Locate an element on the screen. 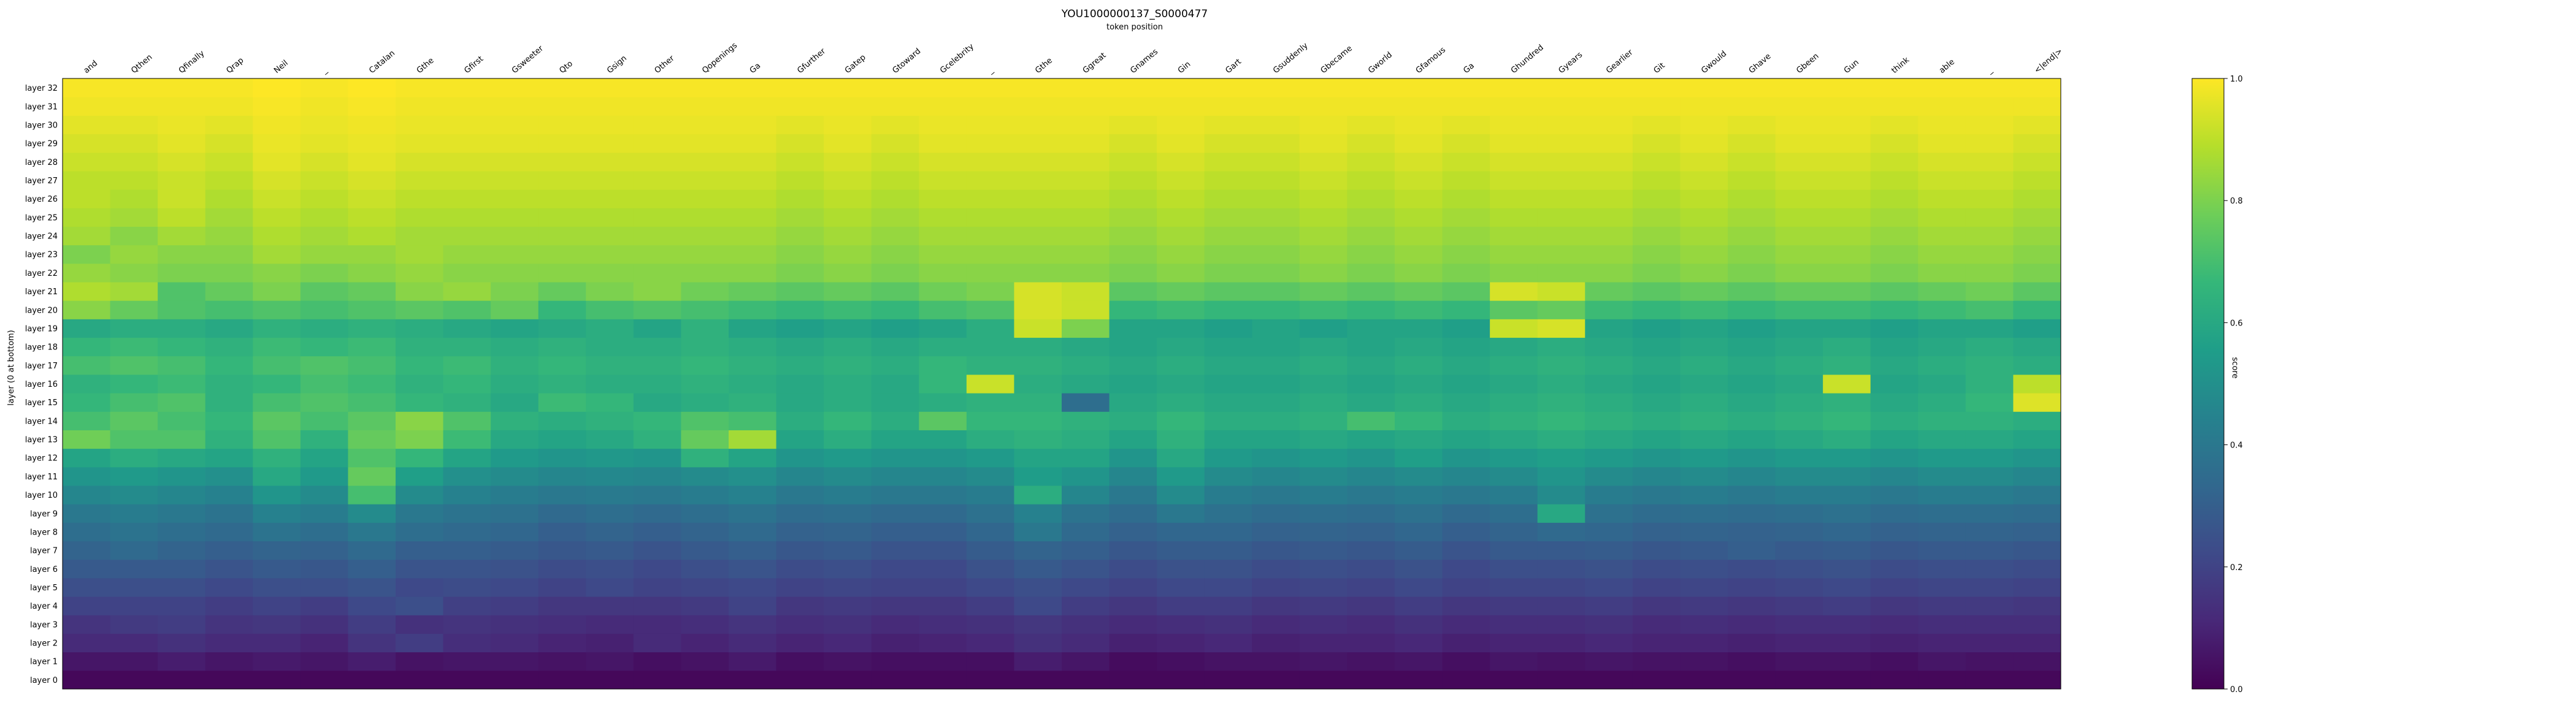  y-tick-label: layer 0 is located at coordinates (44, 680).